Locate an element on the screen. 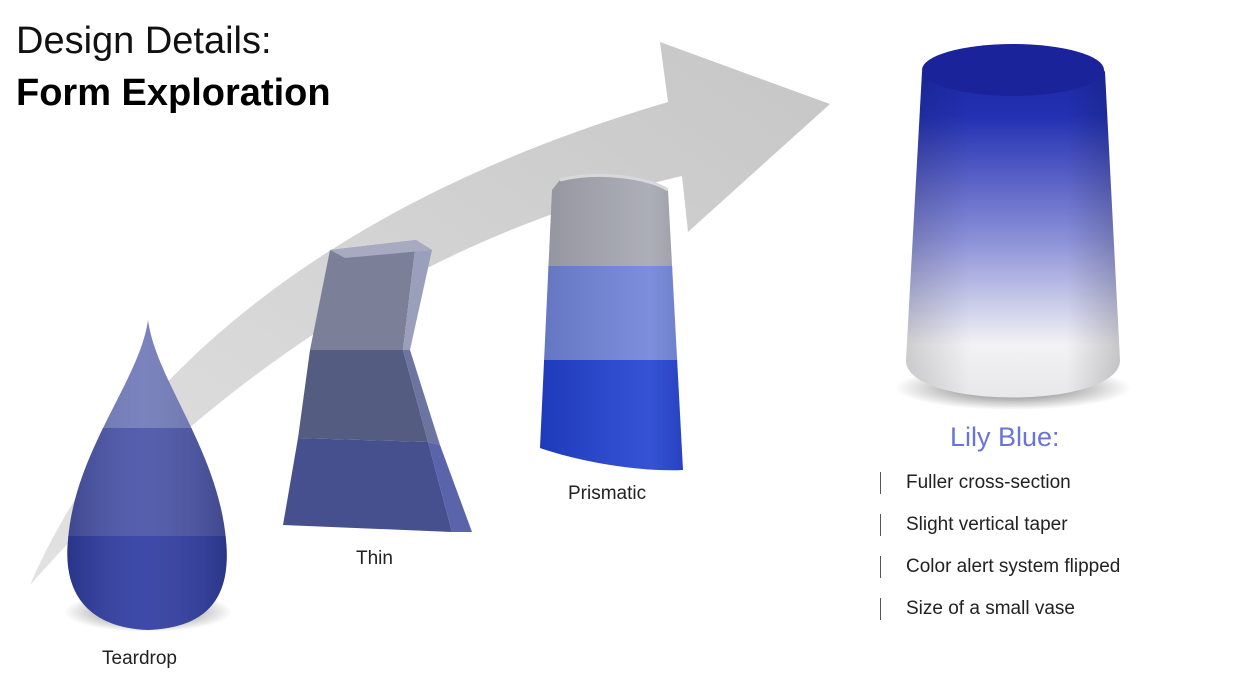  teardrop-label: Teardrop is located at coordinates (139, 659).